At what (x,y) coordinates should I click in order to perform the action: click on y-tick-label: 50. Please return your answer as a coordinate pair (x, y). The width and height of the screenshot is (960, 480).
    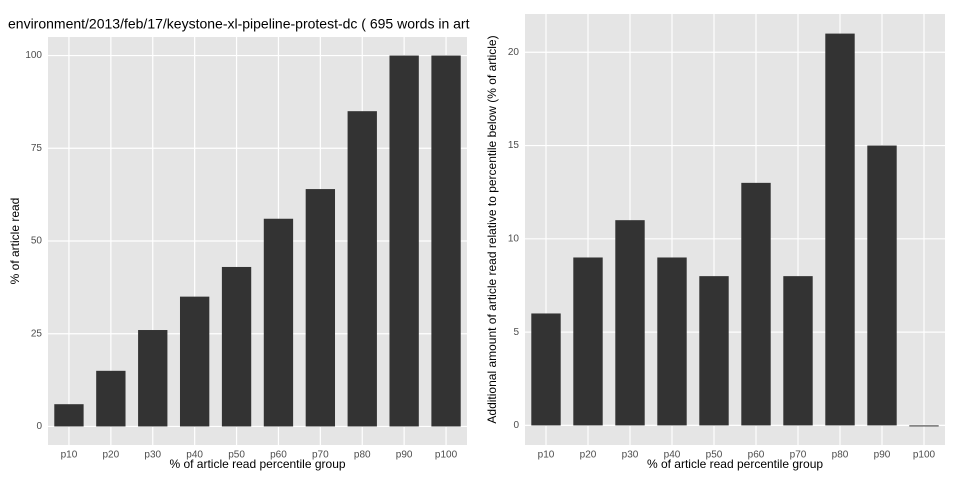
    Looking at the image, I should click on (37, 241).